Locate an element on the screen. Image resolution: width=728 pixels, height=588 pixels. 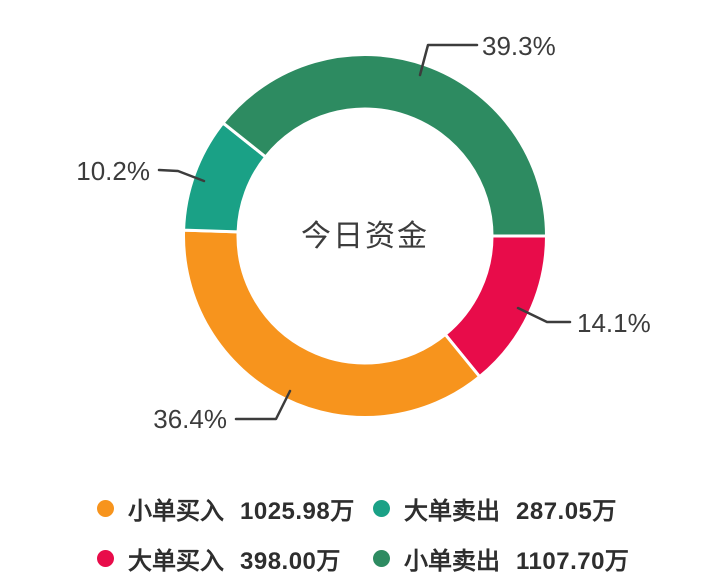
legend-value-large-order-buy: 398.00万 is located at coordinates (290, 561).